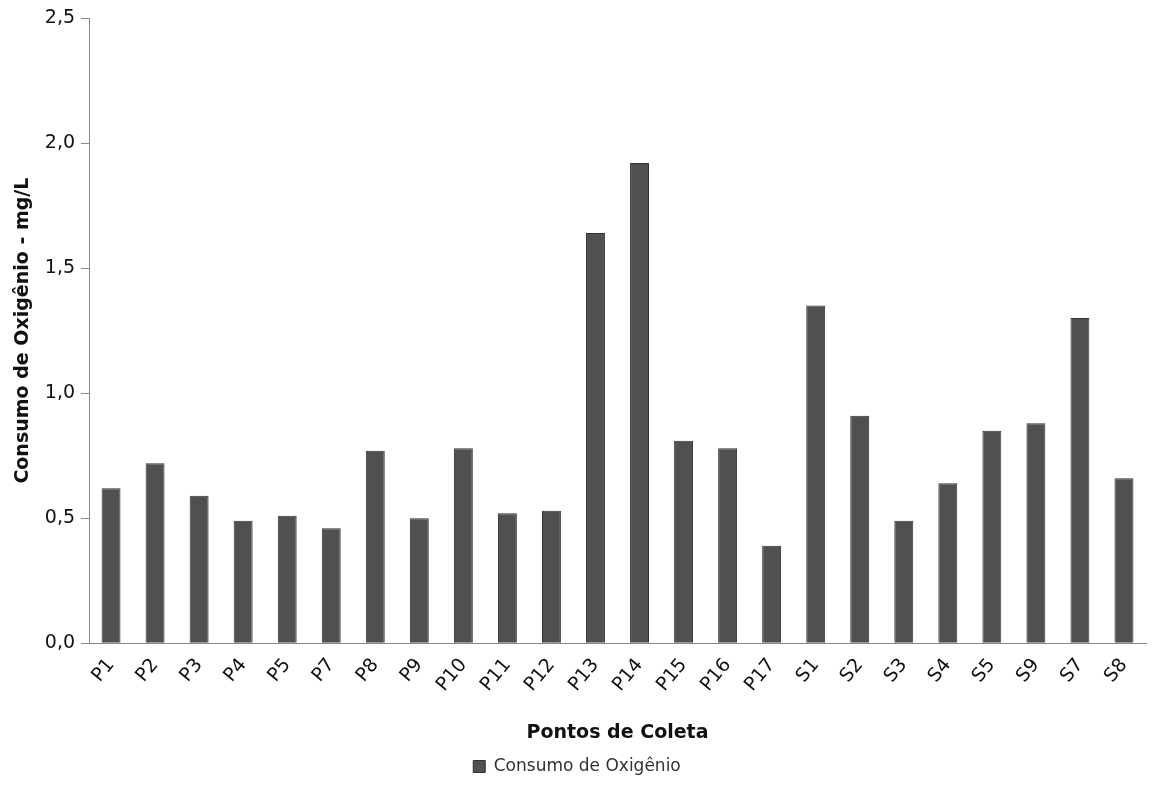 This screenshot has height=795, width=1154. What do you see at coordinates (322, 669) in the screenshot?
I see `x-tick-label: P7` at bounding box center [322, 669].